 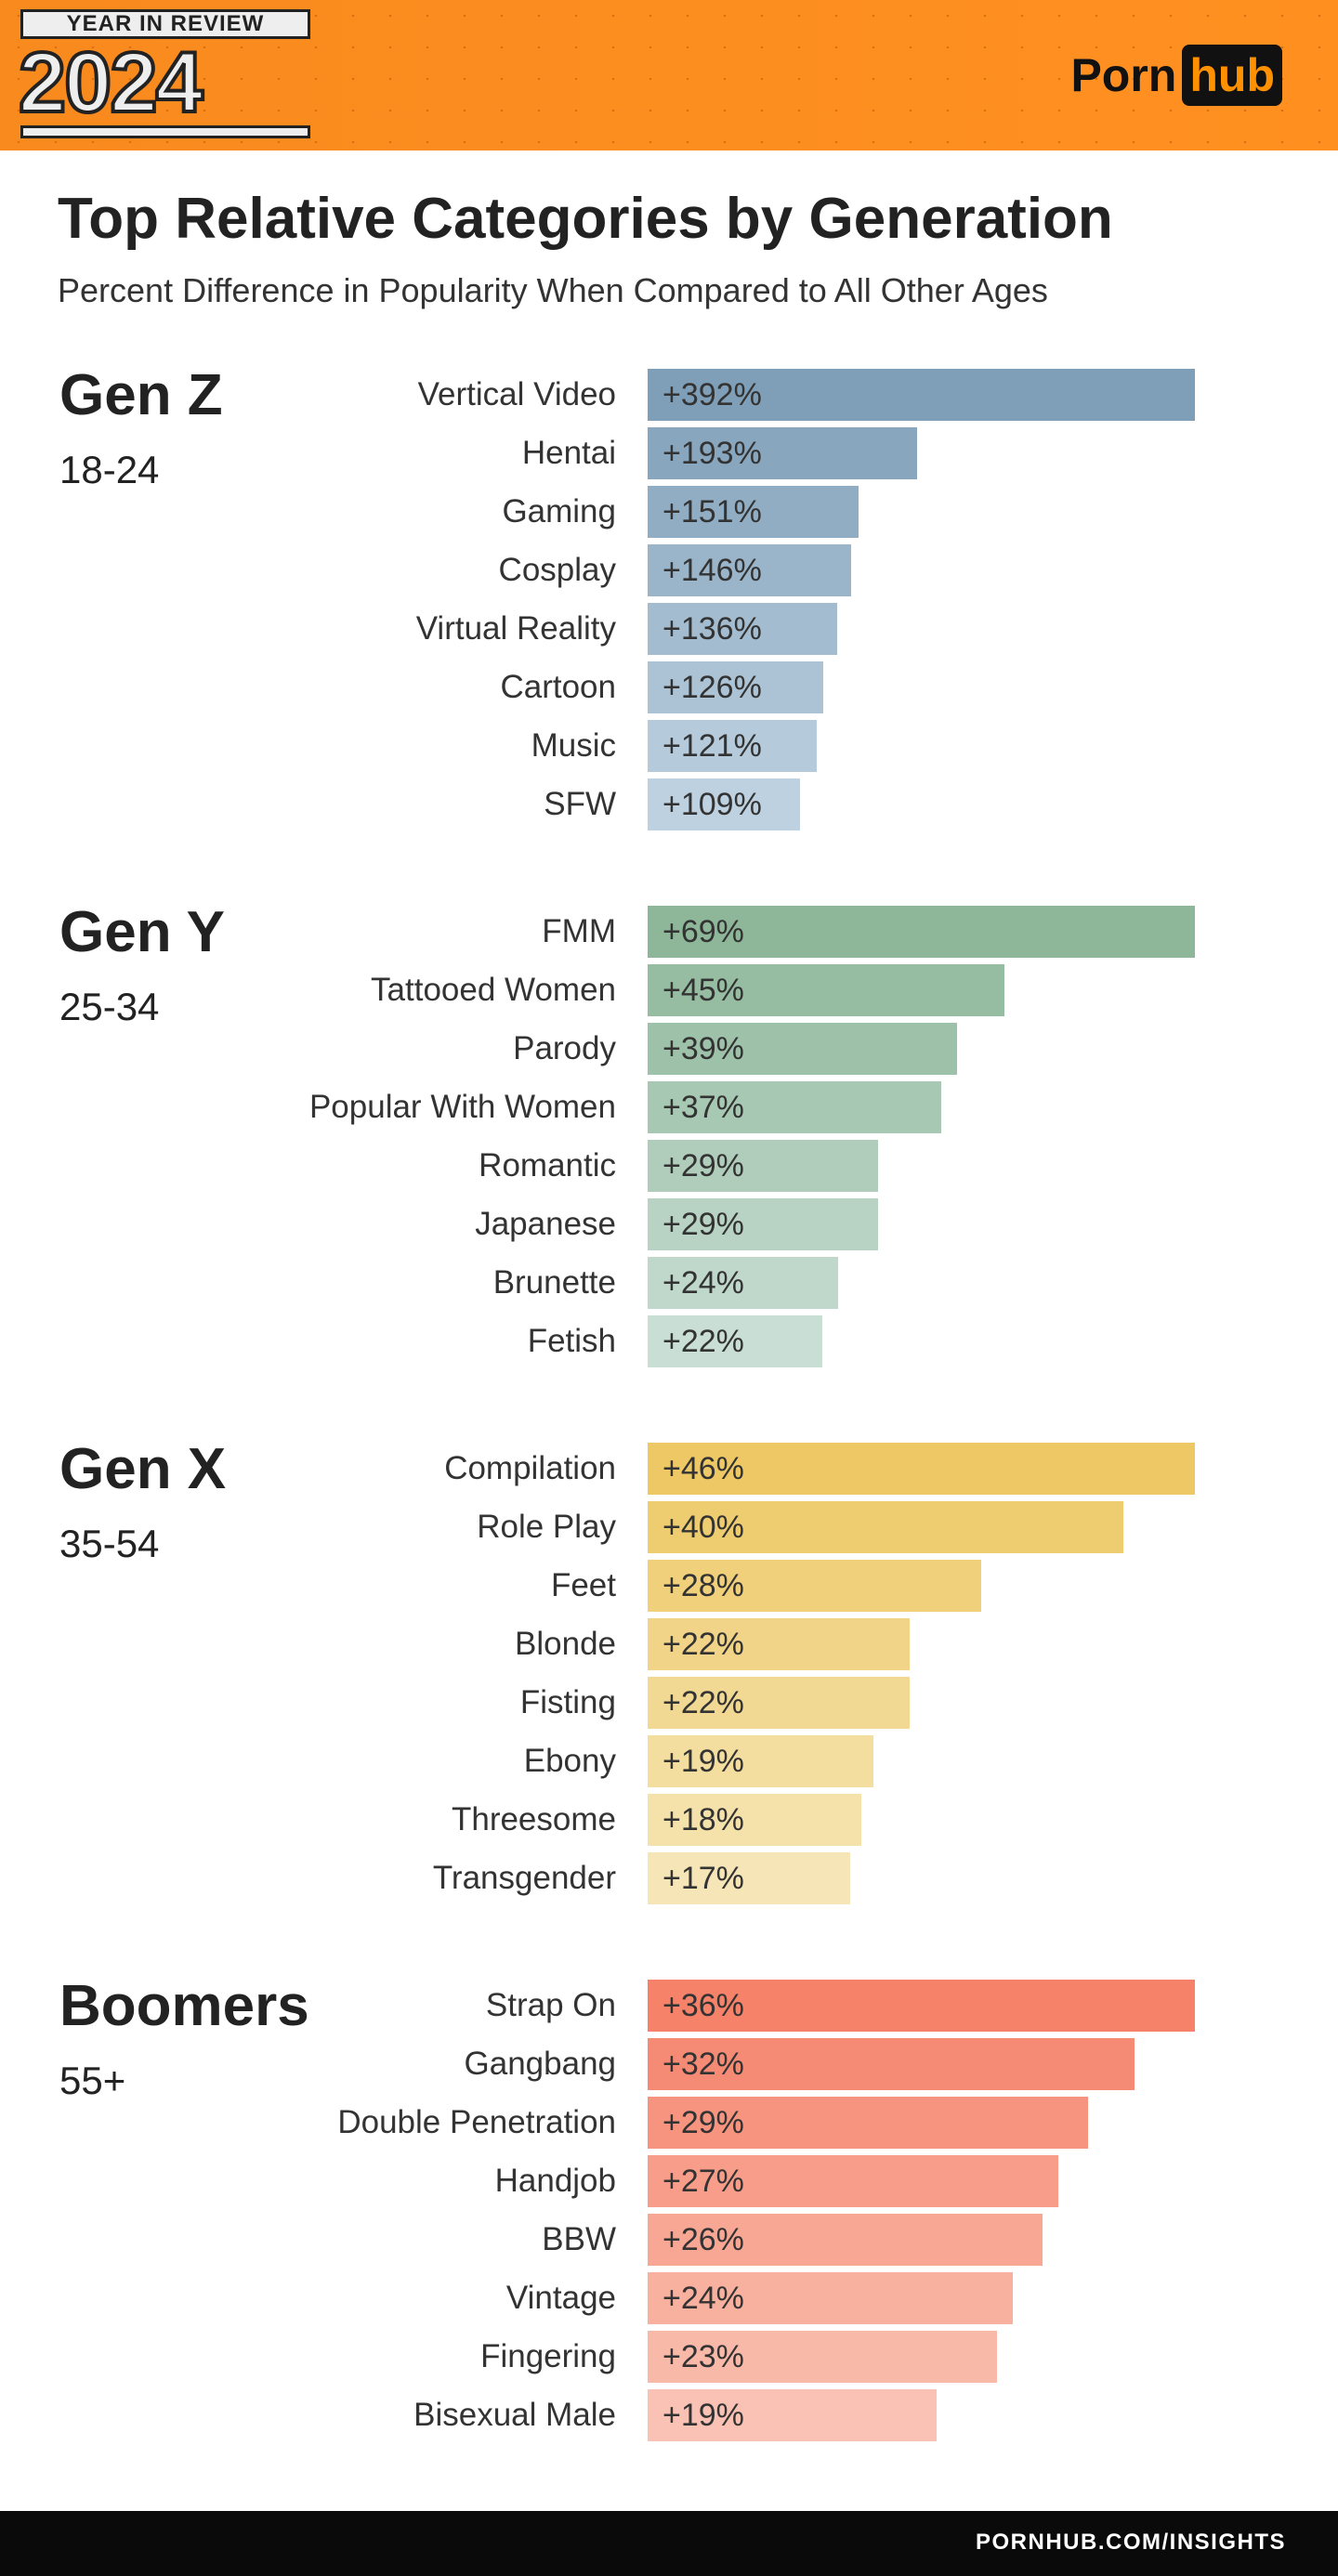 What do you see at coordinates (494, 990) in the screenshot?
I see `category-label: Tattooed Women` at bounding box center [494, 990].